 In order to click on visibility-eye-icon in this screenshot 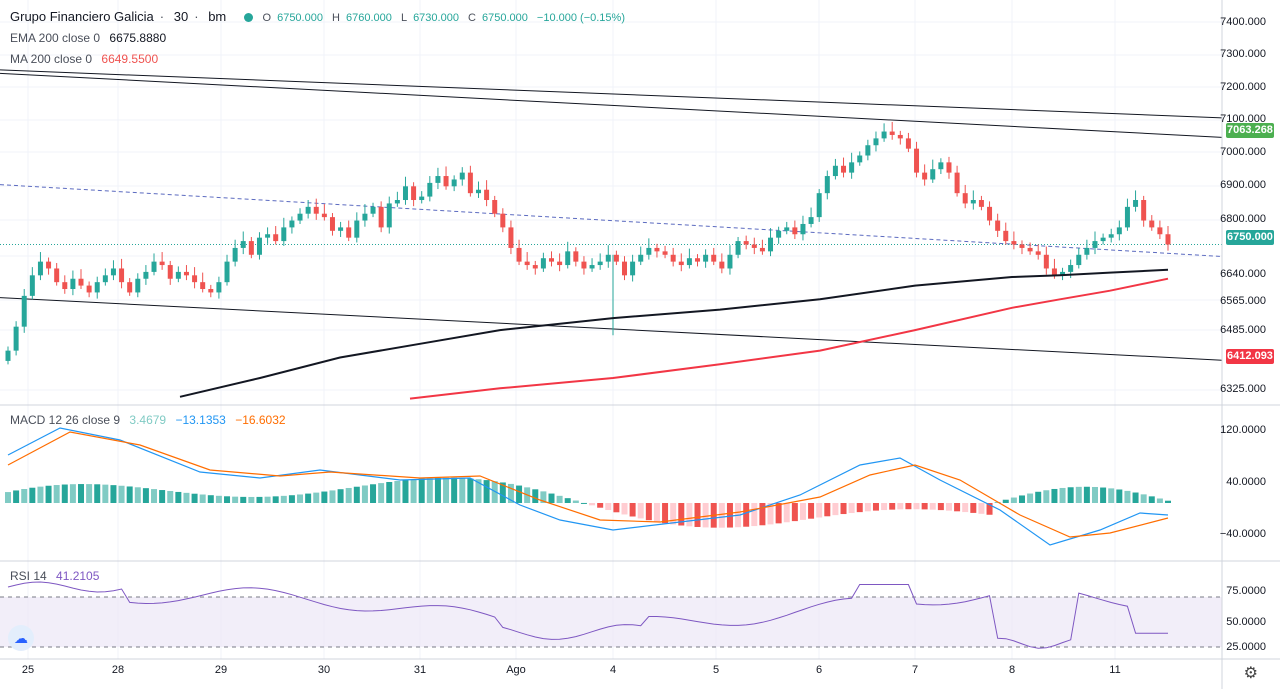, I will do `click(248, 17)`.